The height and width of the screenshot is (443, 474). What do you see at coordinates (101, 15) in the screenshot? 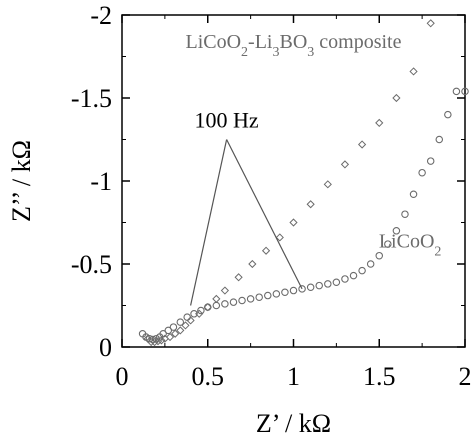
I see `y-tick-label: -2` at bounding box center [101, 15].